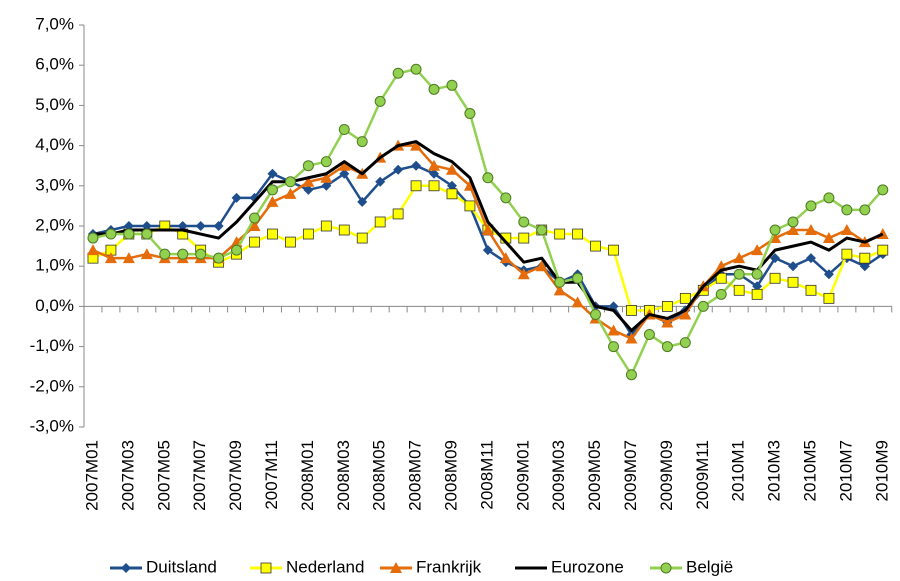 This screenshot has width=900, height=581. What do you see at coordinates (235, 475) in the screenshot?
I see `x-tick-label: 2007M09` at bounding box center [235, 475].